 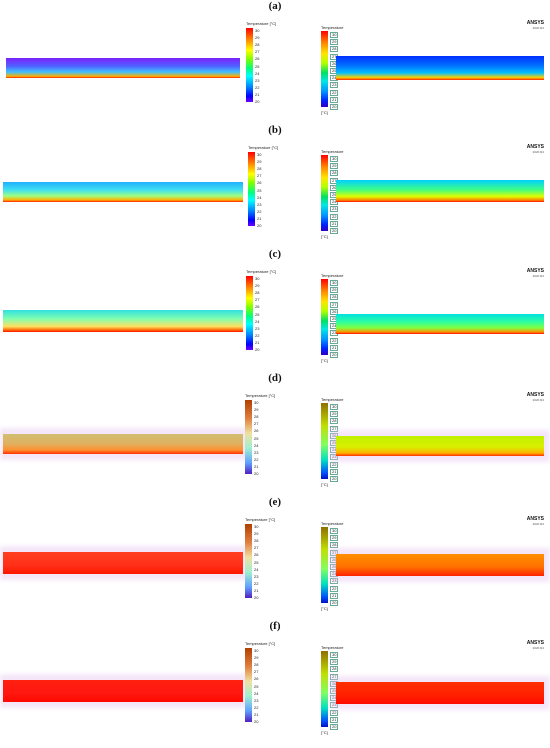 What do you see at coordinates (275, 626) in the screenshot?
I see `panel-label: (f)` at bounding box center [275, 626].